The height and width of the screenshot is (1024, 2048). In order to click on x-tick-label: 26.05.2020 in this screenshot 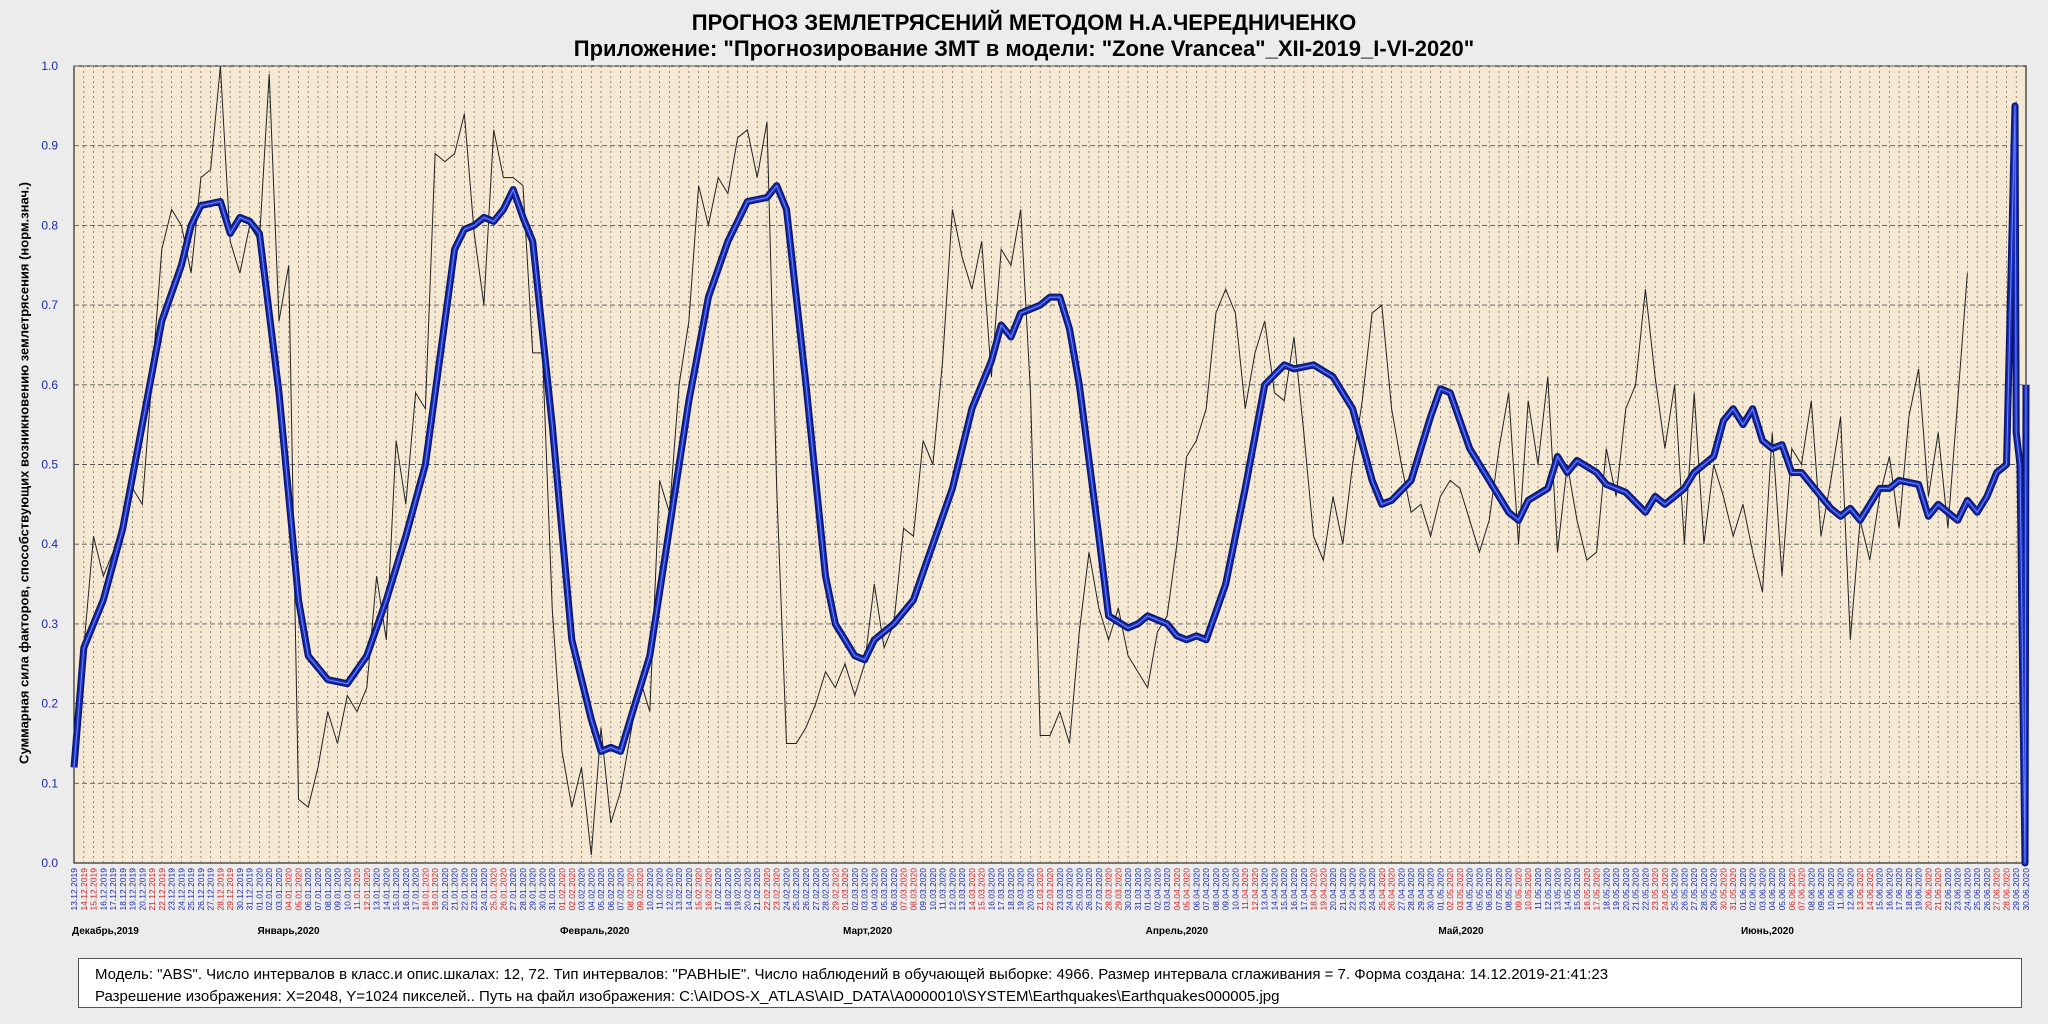, I will do `click(1684, 889)`.